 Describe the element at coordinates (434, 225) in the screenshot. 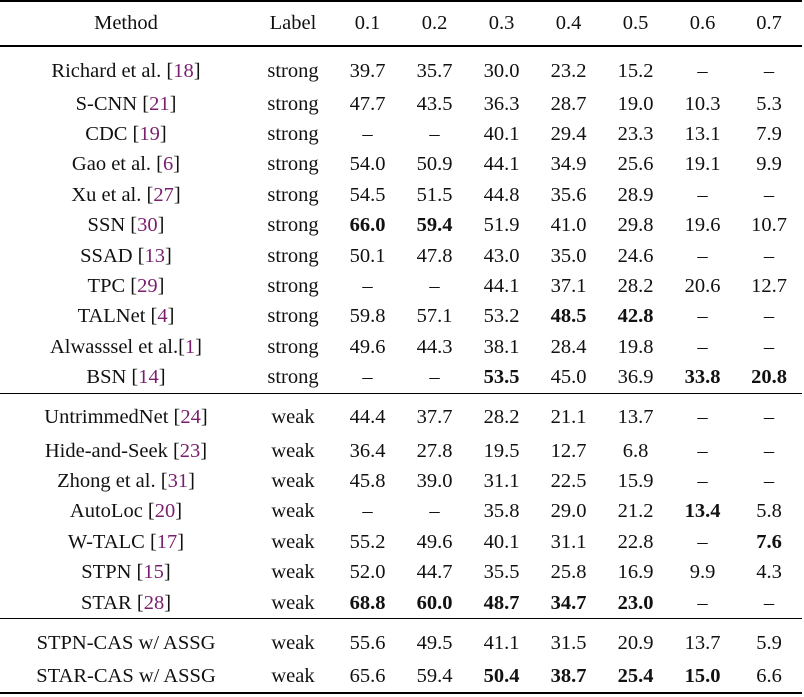

I see `value-cell: 59.4` at that location.